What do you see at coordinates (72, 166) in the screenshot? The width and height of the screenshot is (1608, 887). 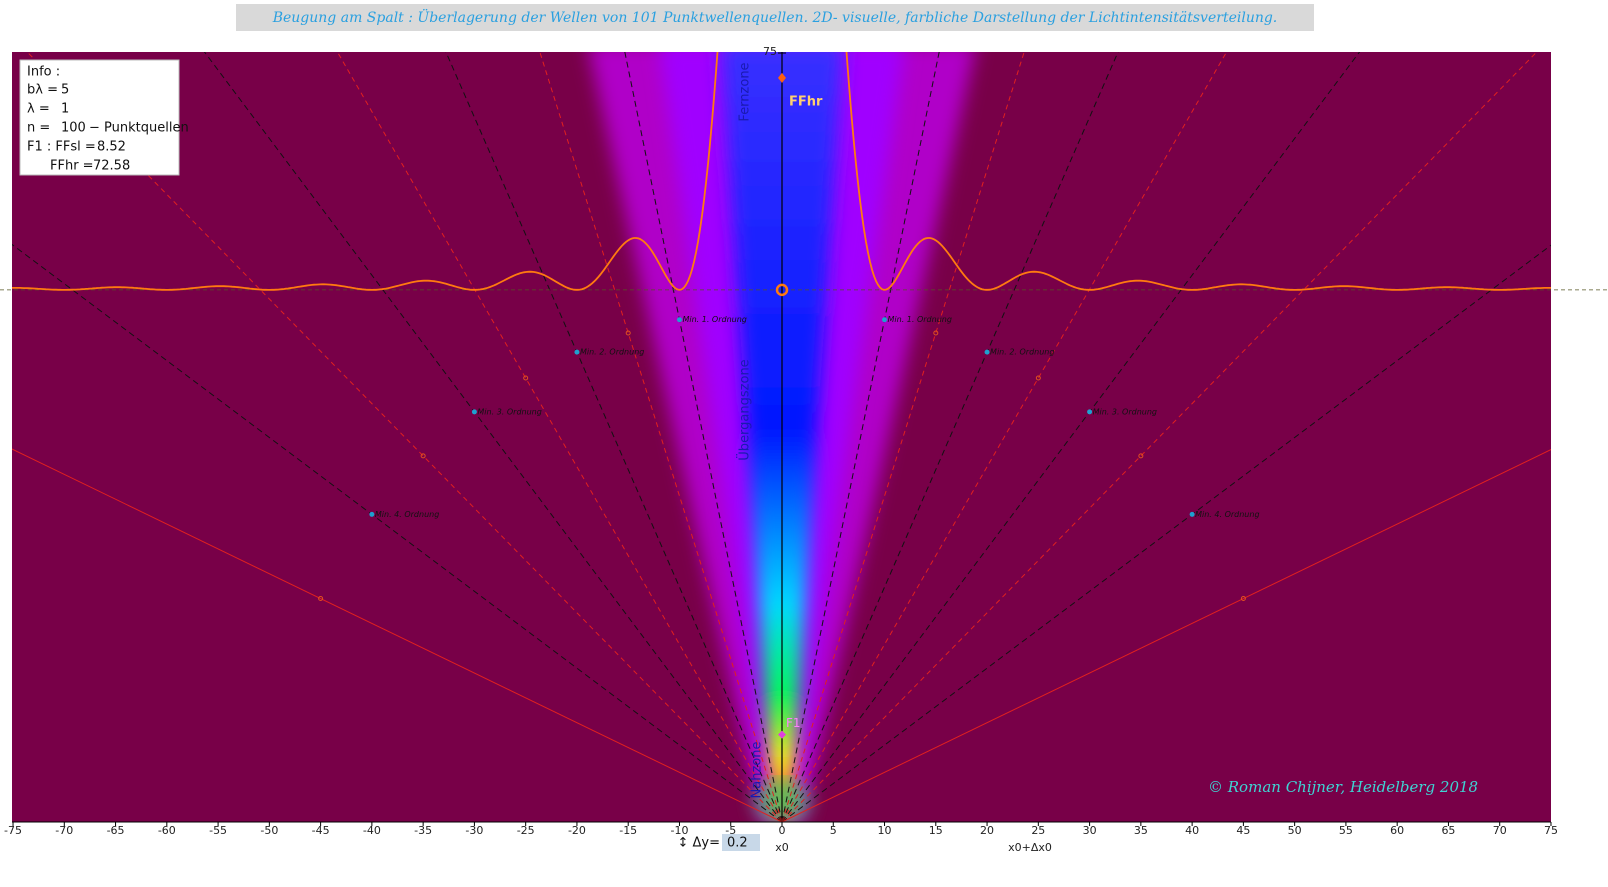 I see `info-label: FFhr =` at bounding box center [72, 166].